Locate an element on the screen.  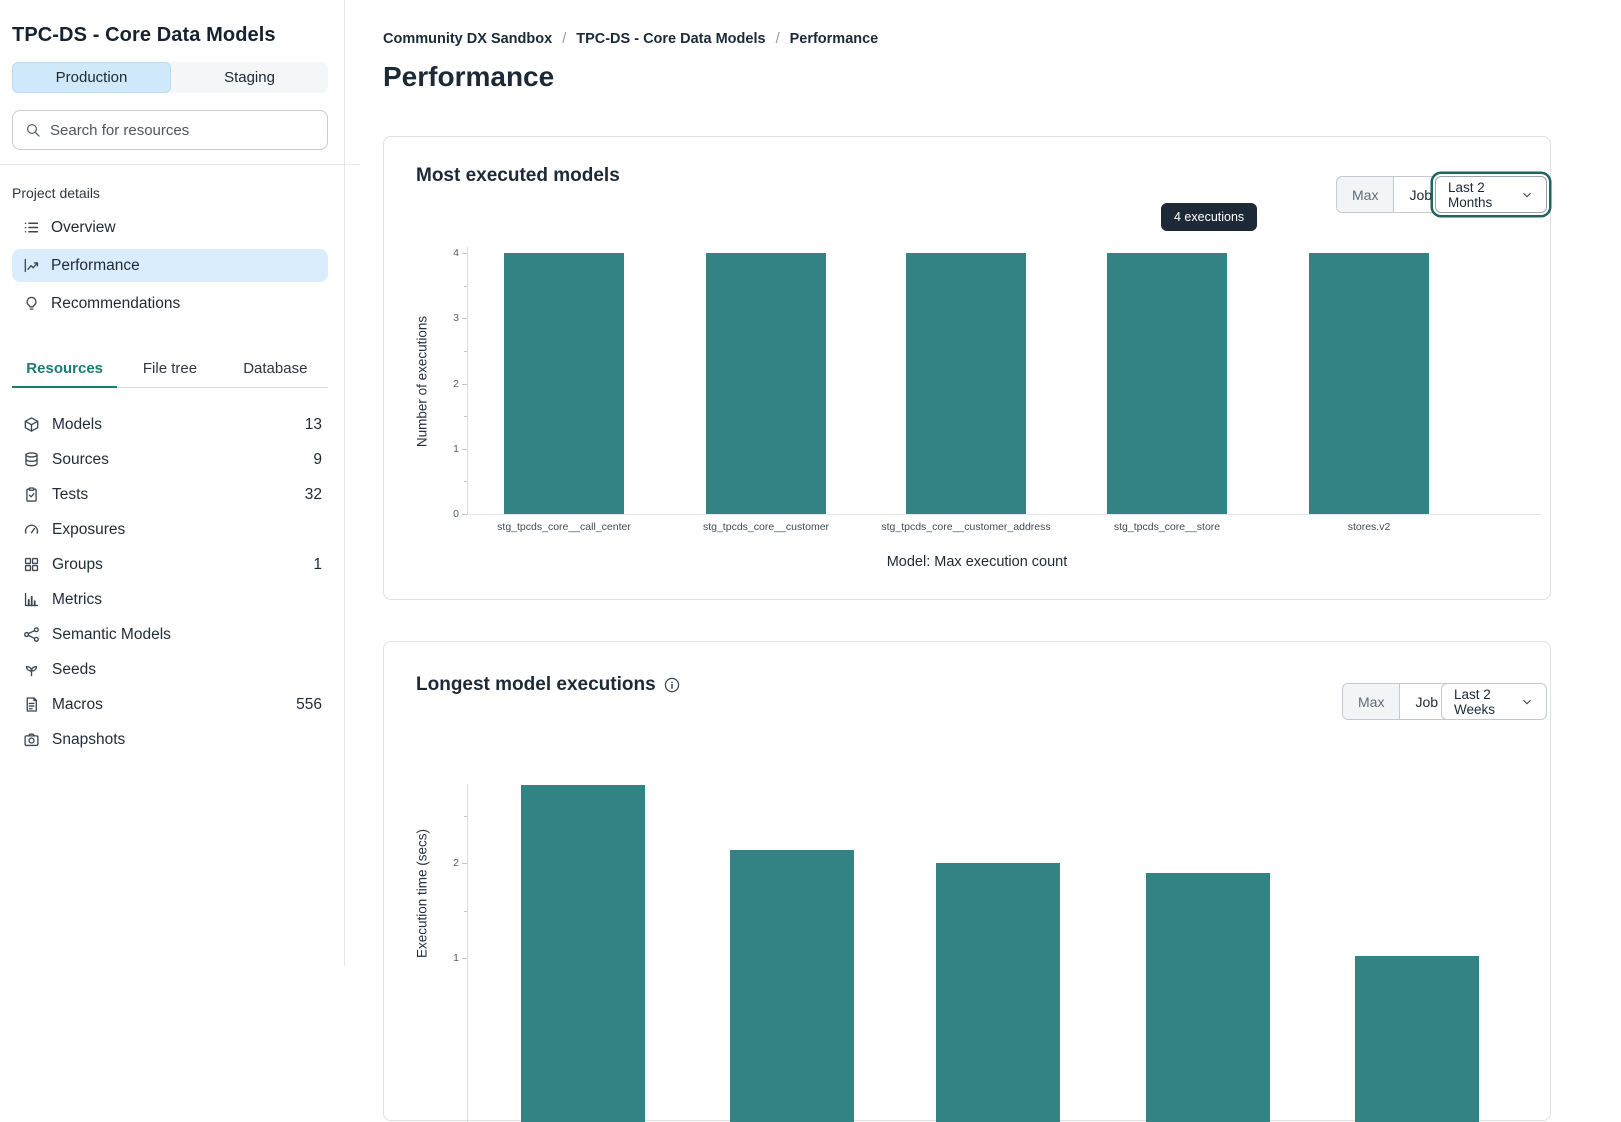
x-tick-label: stg_tpcds_core__customer_address is located at coordinates (966, 527).